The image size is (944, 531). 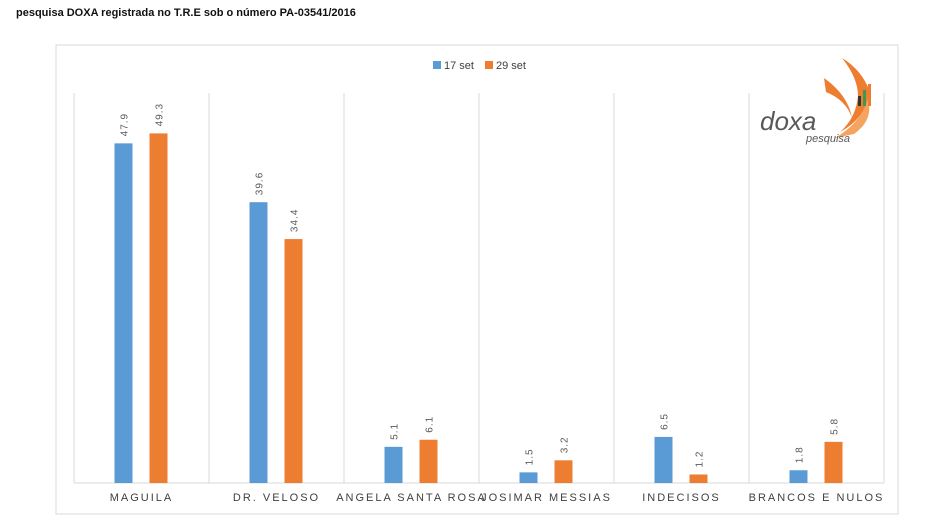 What do you see at coordinates (815, 101) in the screenshot?
I see `doxa-logo: doxa pesquisa` at bounding box center [815, 101].